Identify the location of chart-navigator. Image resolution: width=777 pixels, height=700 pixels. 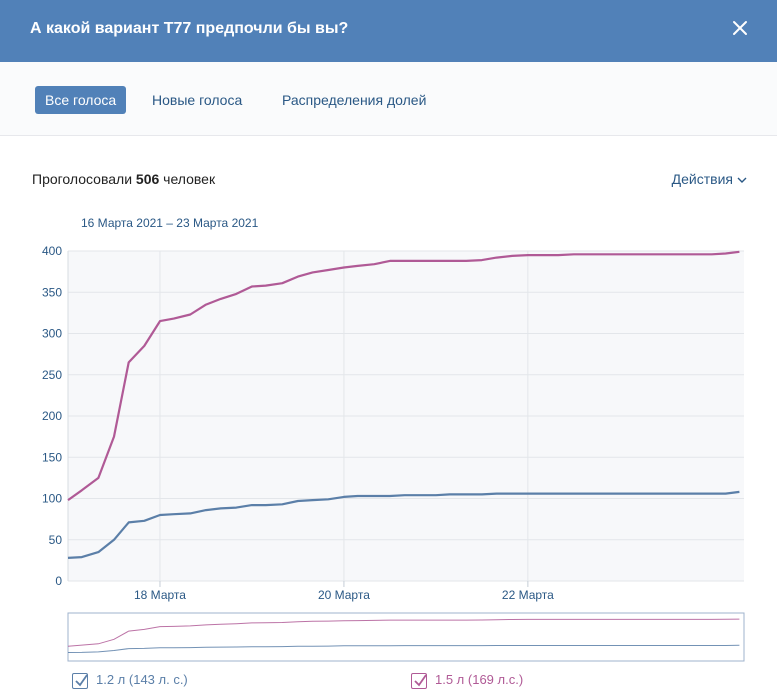
(406, 637).